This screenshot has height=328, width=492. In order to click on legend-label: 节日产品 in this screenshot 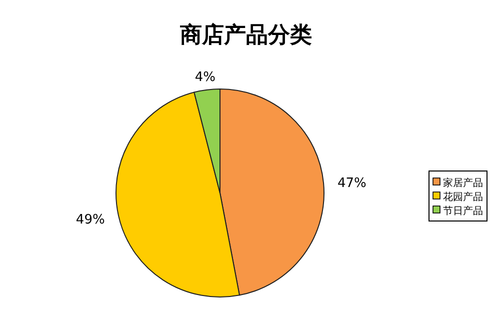, I will do `click(463, 211)`.